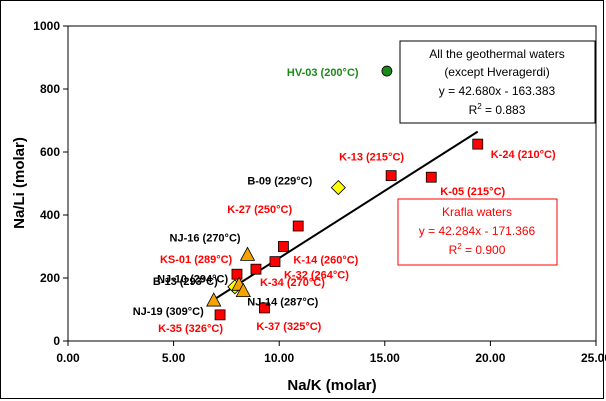 The width and height of the screenshot is (606, 401). What do you see at coordinates (490, 358) in the screenshot?
I see `x-tick-label: 20.00` at bounding box center [490, 358].